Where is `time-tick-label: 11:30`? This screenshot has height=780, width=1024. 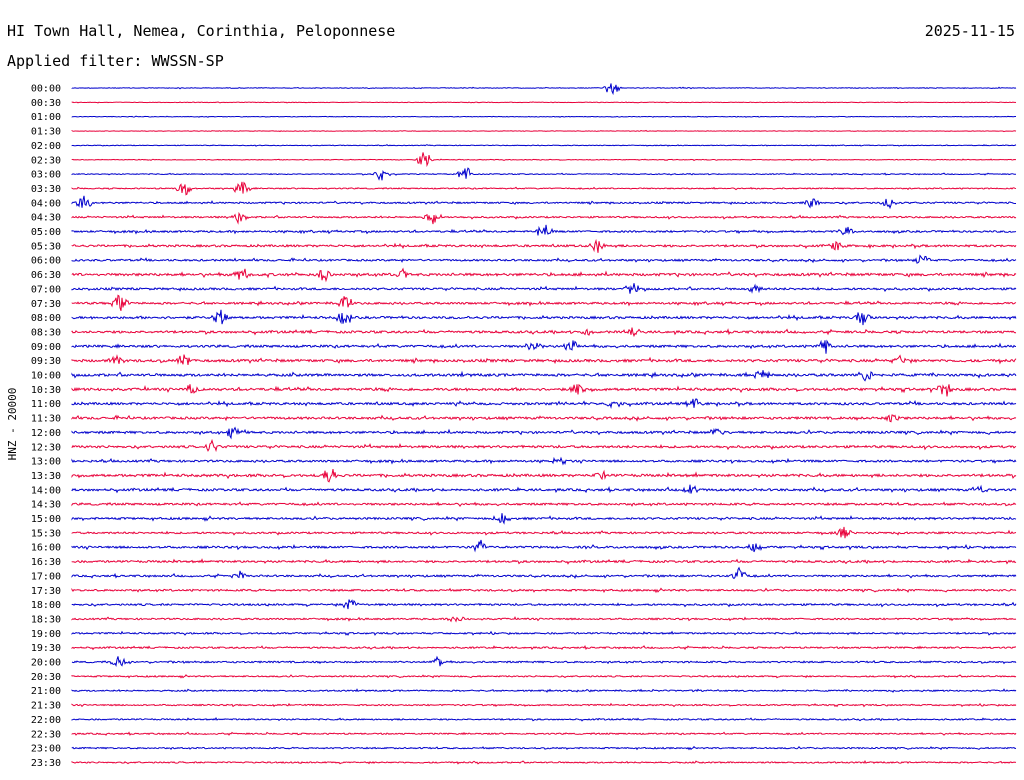
time-tick-label: 11:30 is located at coordinates (46, 419).